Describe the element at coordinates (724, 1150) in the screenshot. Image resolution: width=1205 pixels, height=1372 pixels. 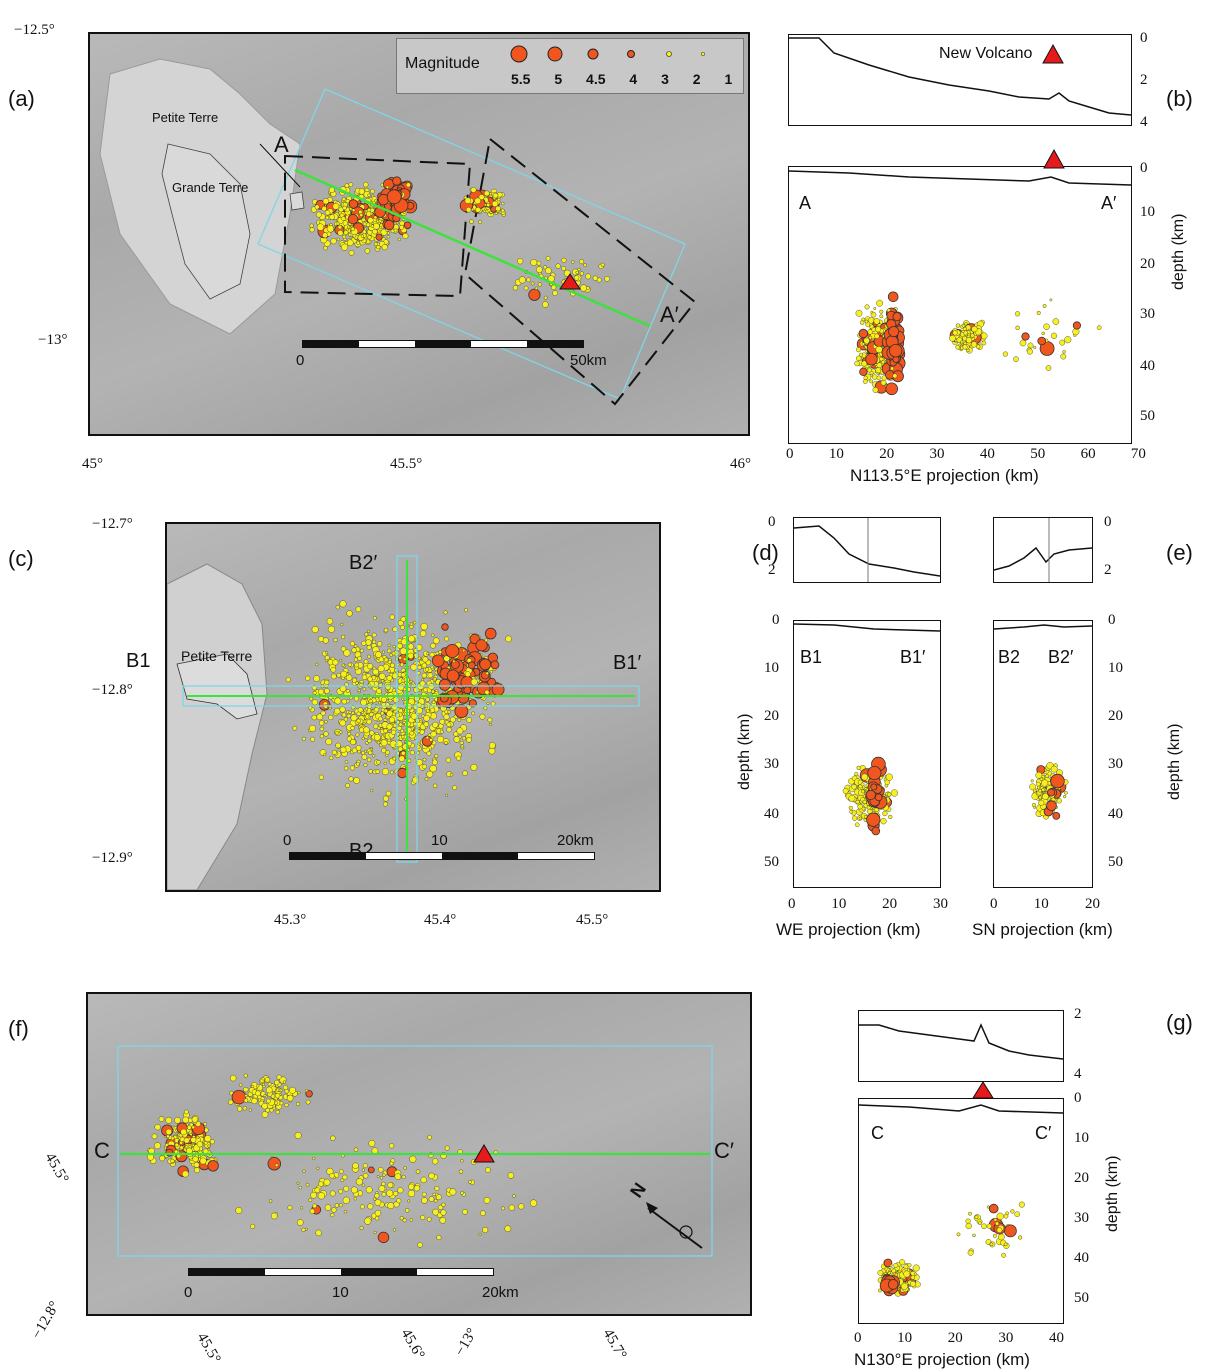
I see `section-end-label: C′` at that location.